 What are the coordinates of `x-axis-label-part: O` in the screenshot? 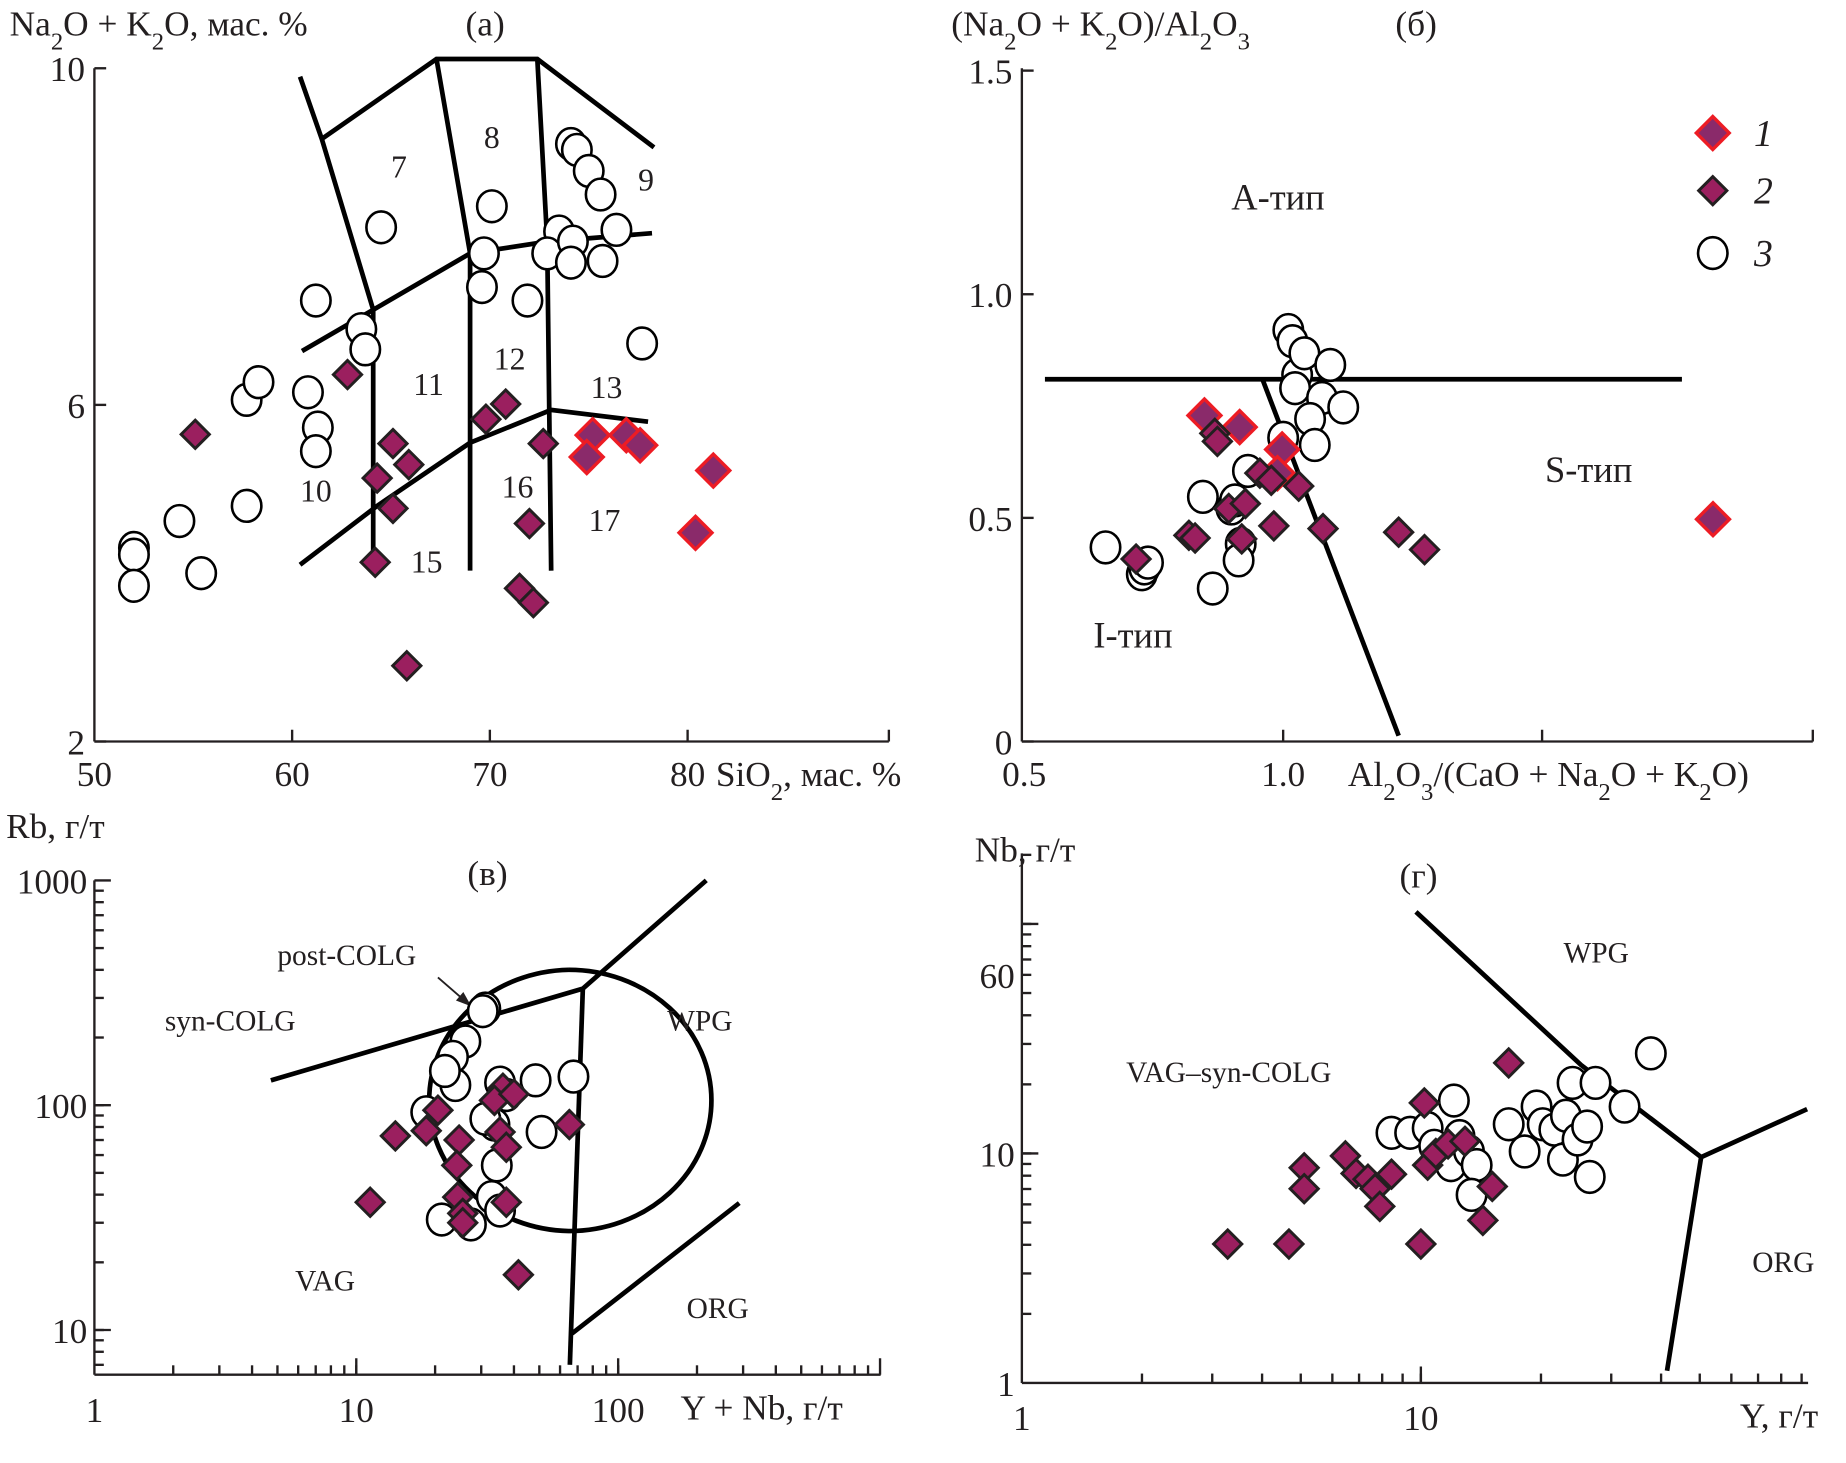 It's located at (1409, 774).